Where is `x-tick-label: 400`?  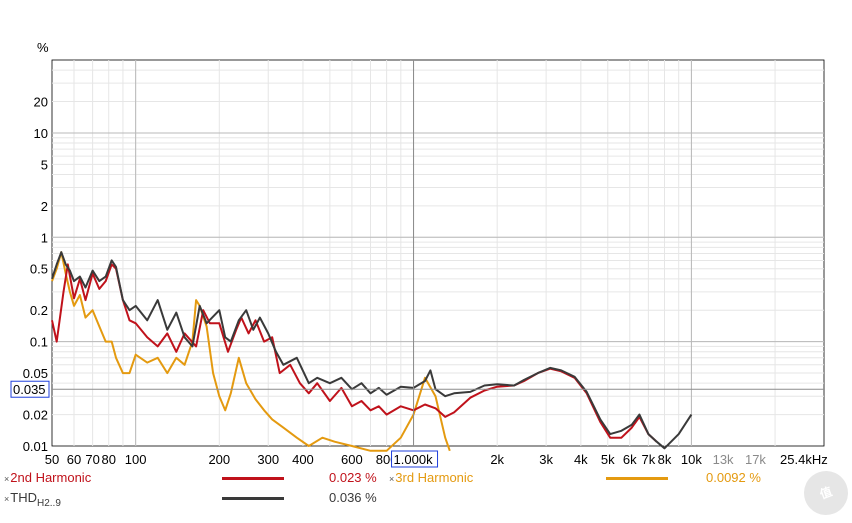
x-tick-label: 400 is located at coordinates (303, 459).